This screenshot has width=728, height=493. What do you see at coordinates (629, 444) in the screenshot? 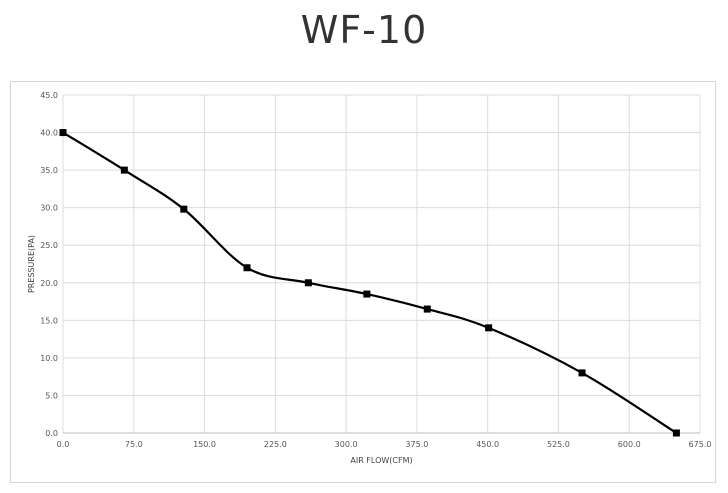
I see `x-tick-label: 600.0` at bounding box center [629, 444].